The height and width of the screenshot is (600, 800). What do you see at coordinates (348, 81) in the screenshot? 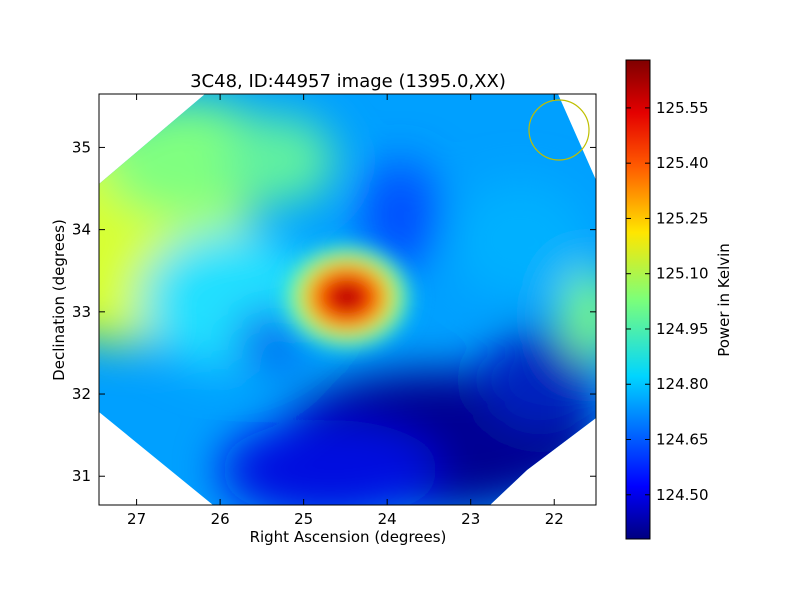
I see `chart-title: 3C48, ID:44957 image (1395.0,XX)` at bounding box center [348, 81].